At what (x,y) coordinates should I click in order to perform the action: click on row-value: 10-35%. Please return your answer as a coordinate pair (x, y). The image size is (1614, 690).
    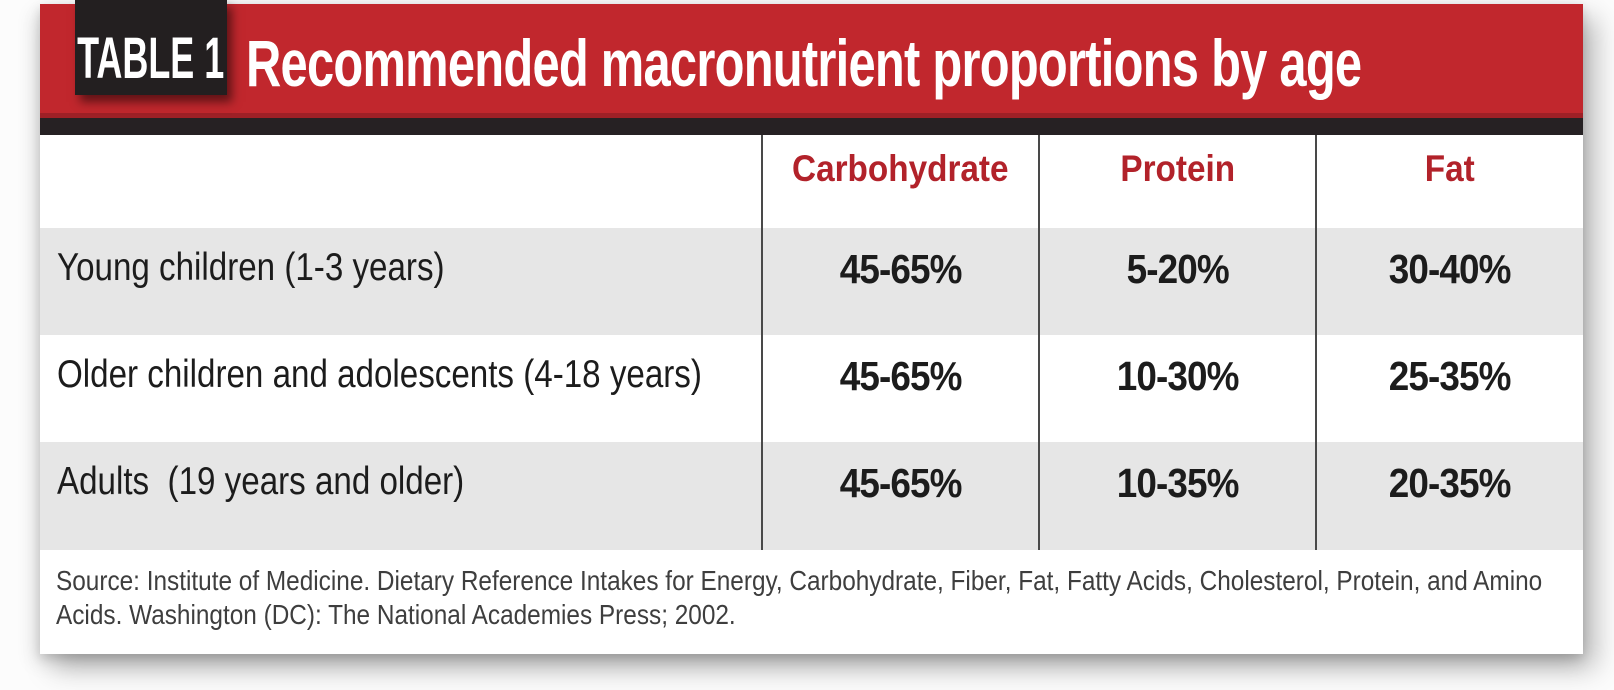
    Looking at the image, I should click on (1178, 483).